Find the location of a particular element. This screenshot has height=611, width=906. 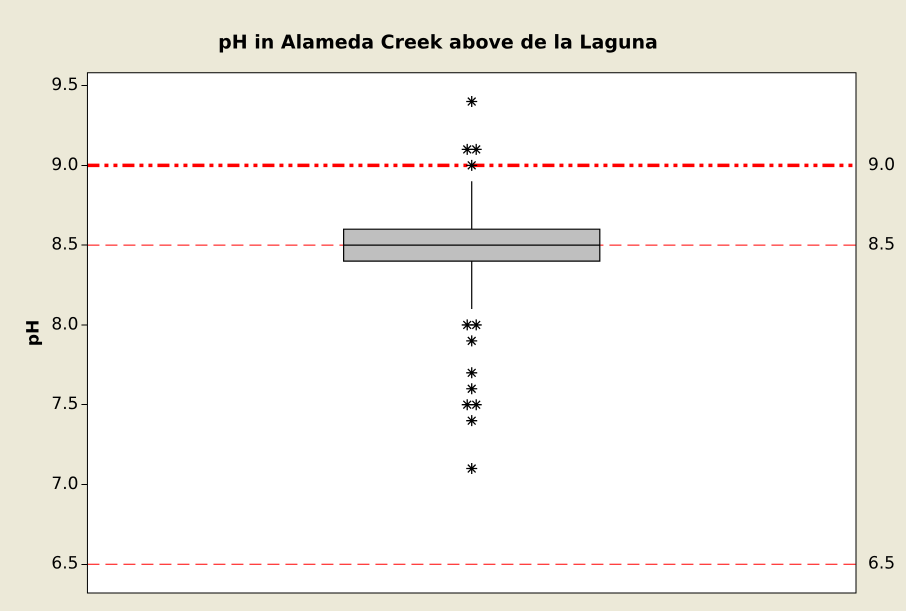

y-tick-label: 7.0 is located at coordinates (64, 484).